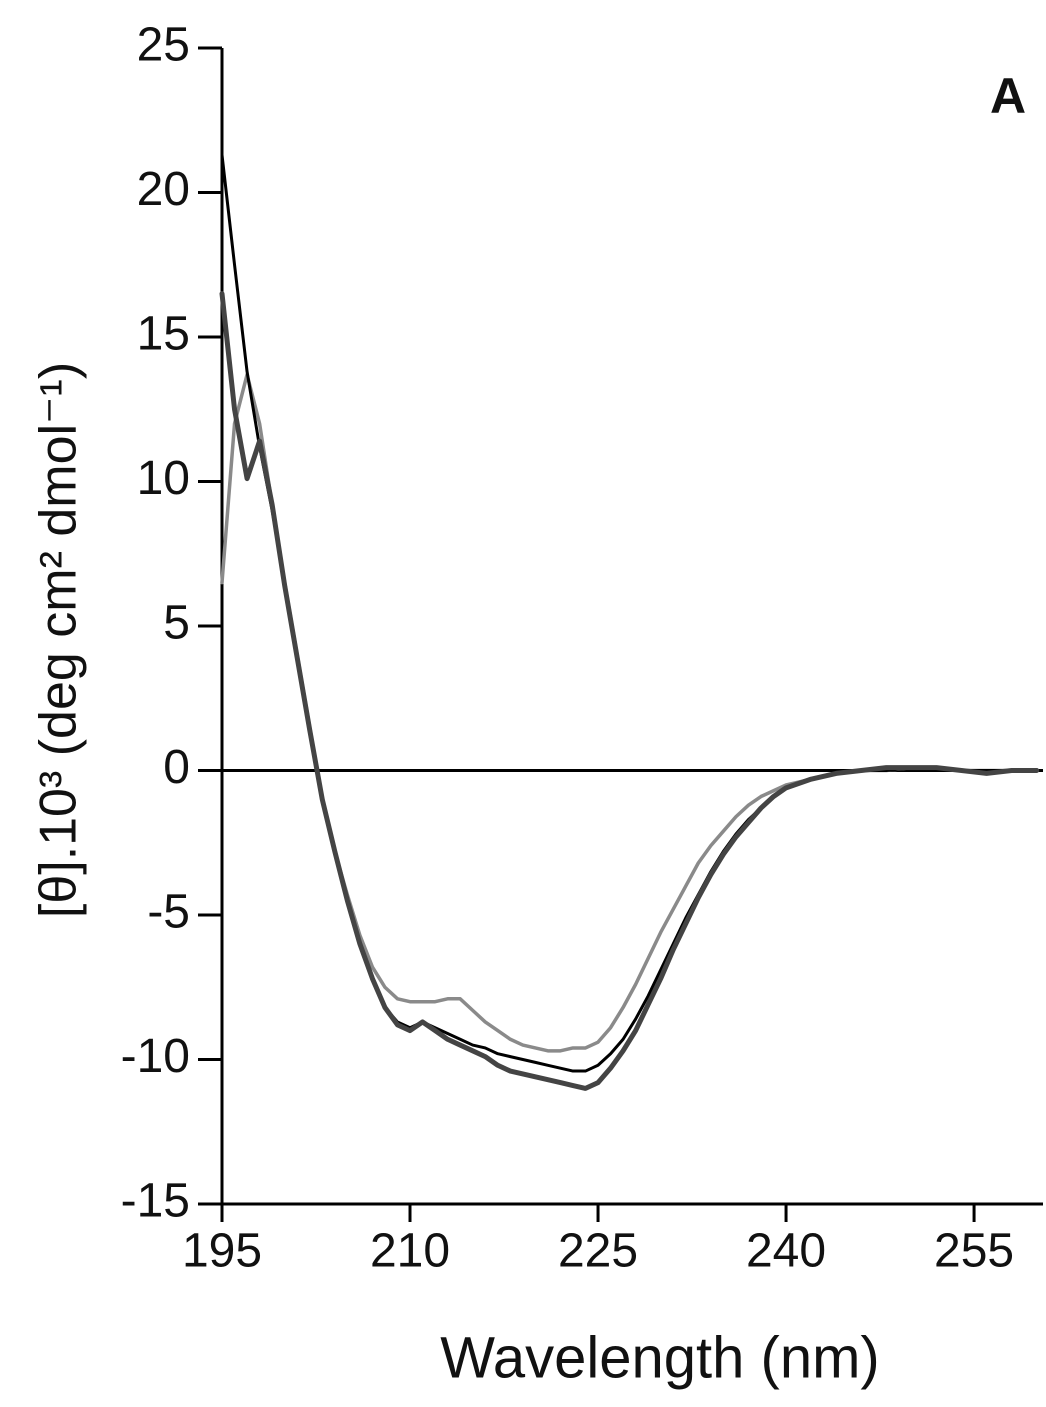  I want to click on x-tick-label: 255, so click(974, 1251).